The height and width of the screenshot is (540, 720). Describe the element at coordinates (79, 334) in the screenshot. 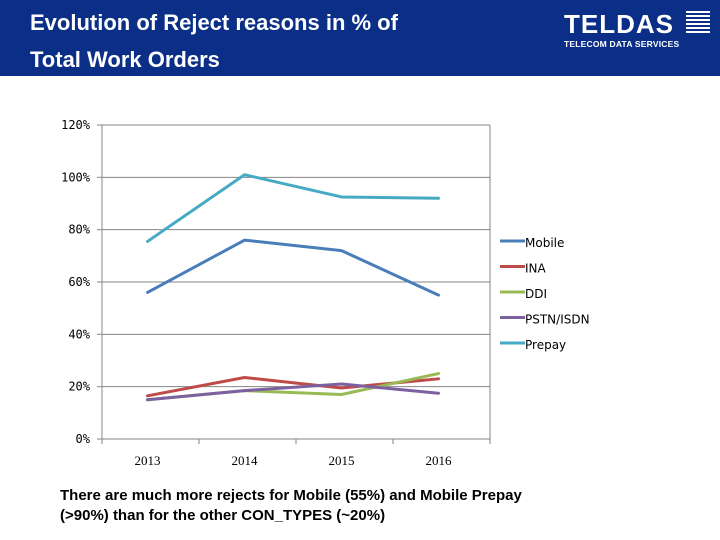

I see `y-tick-label: 40%` at that location.